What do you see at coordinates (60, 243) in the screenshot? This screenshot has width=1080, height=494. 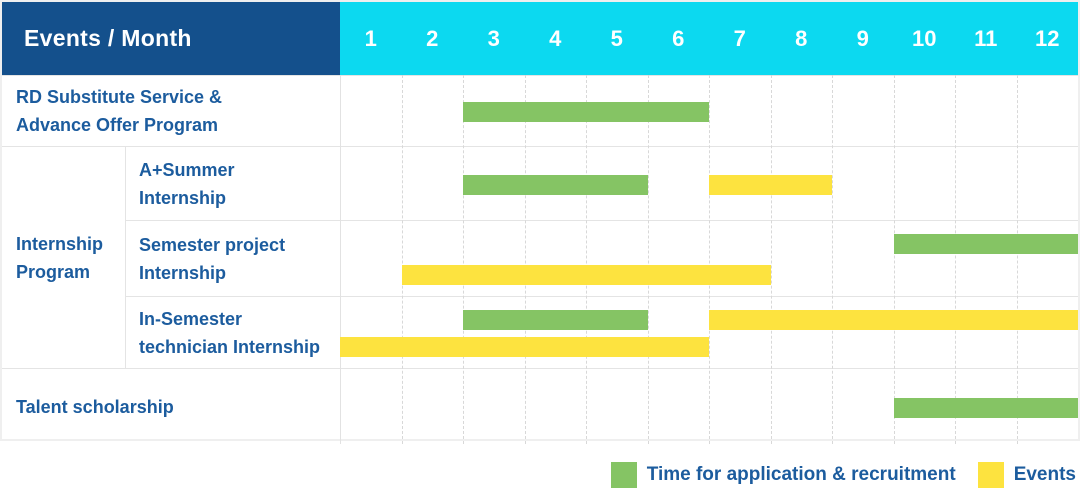 I see `group-label-line: Internship` at bounding box center [60, 243].